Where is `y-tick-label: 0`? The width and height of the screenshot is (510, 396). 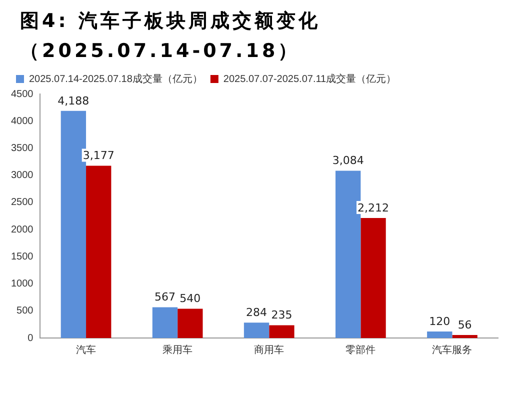
y-tick-label: 0 is located at coordinates (31, 338).